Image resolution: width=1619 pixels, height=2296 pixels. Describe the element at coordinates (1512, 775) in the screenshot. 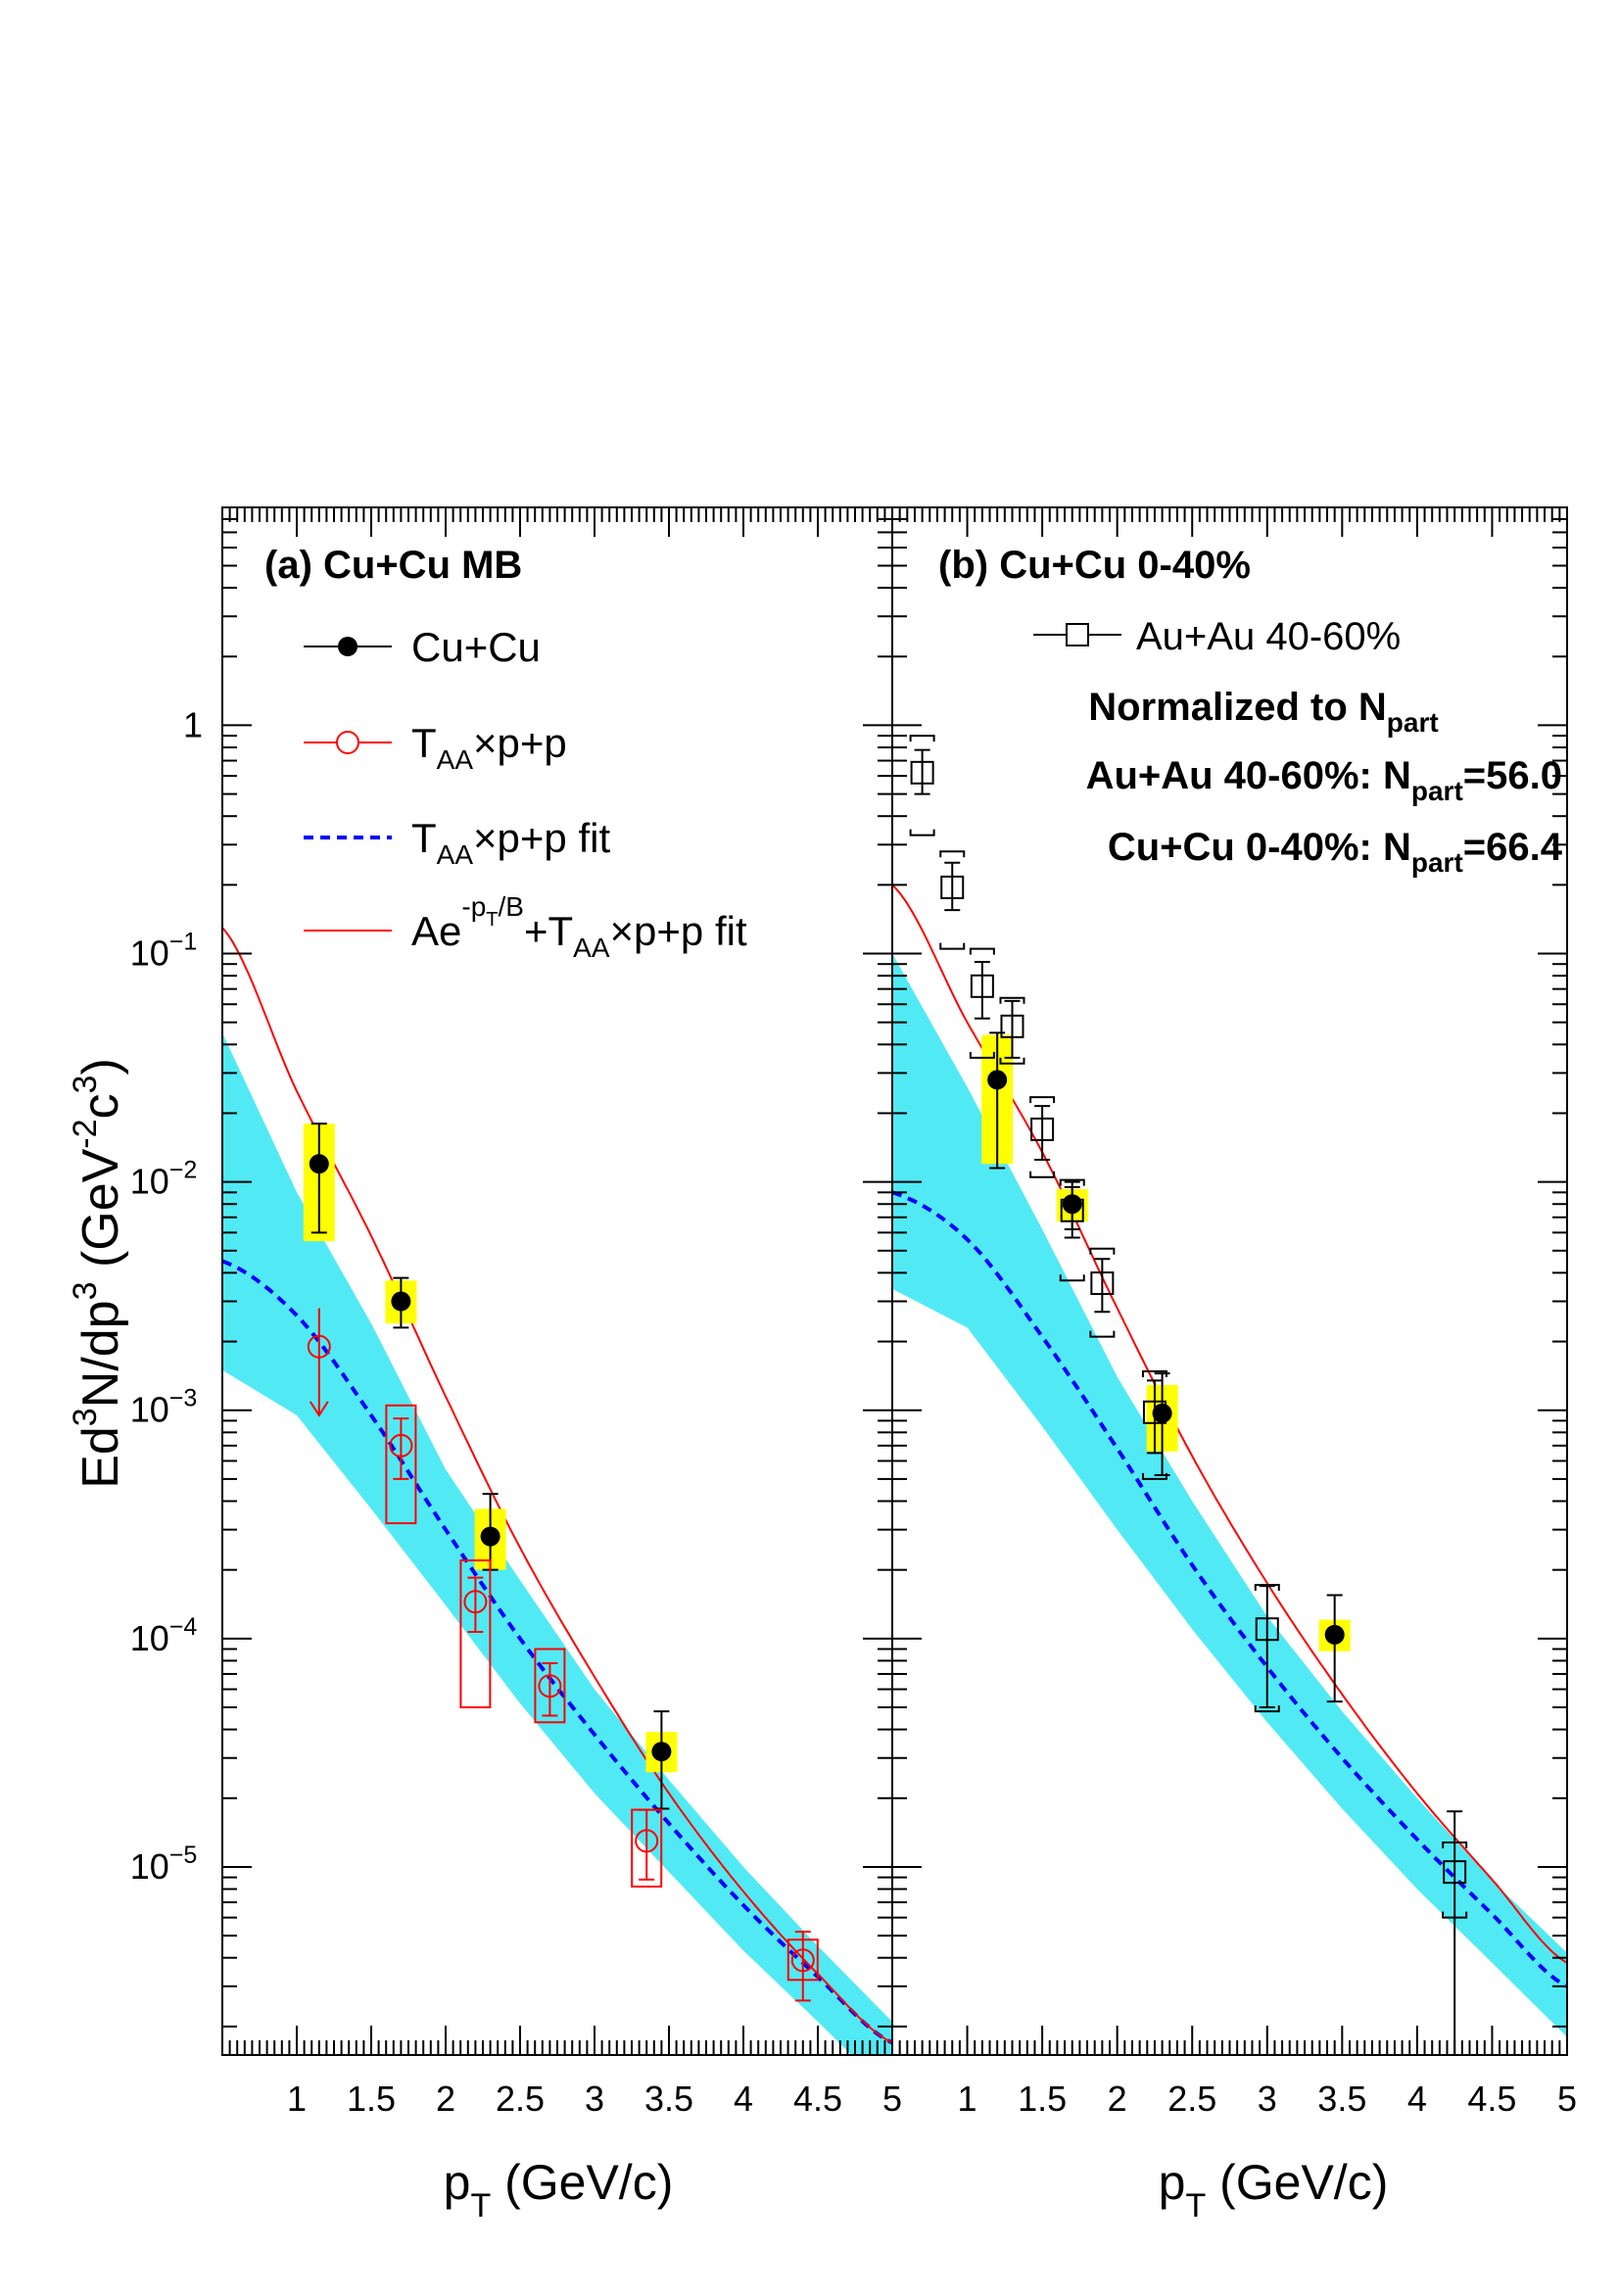

I see `annotation-1-part-2: =56.0` at that location.